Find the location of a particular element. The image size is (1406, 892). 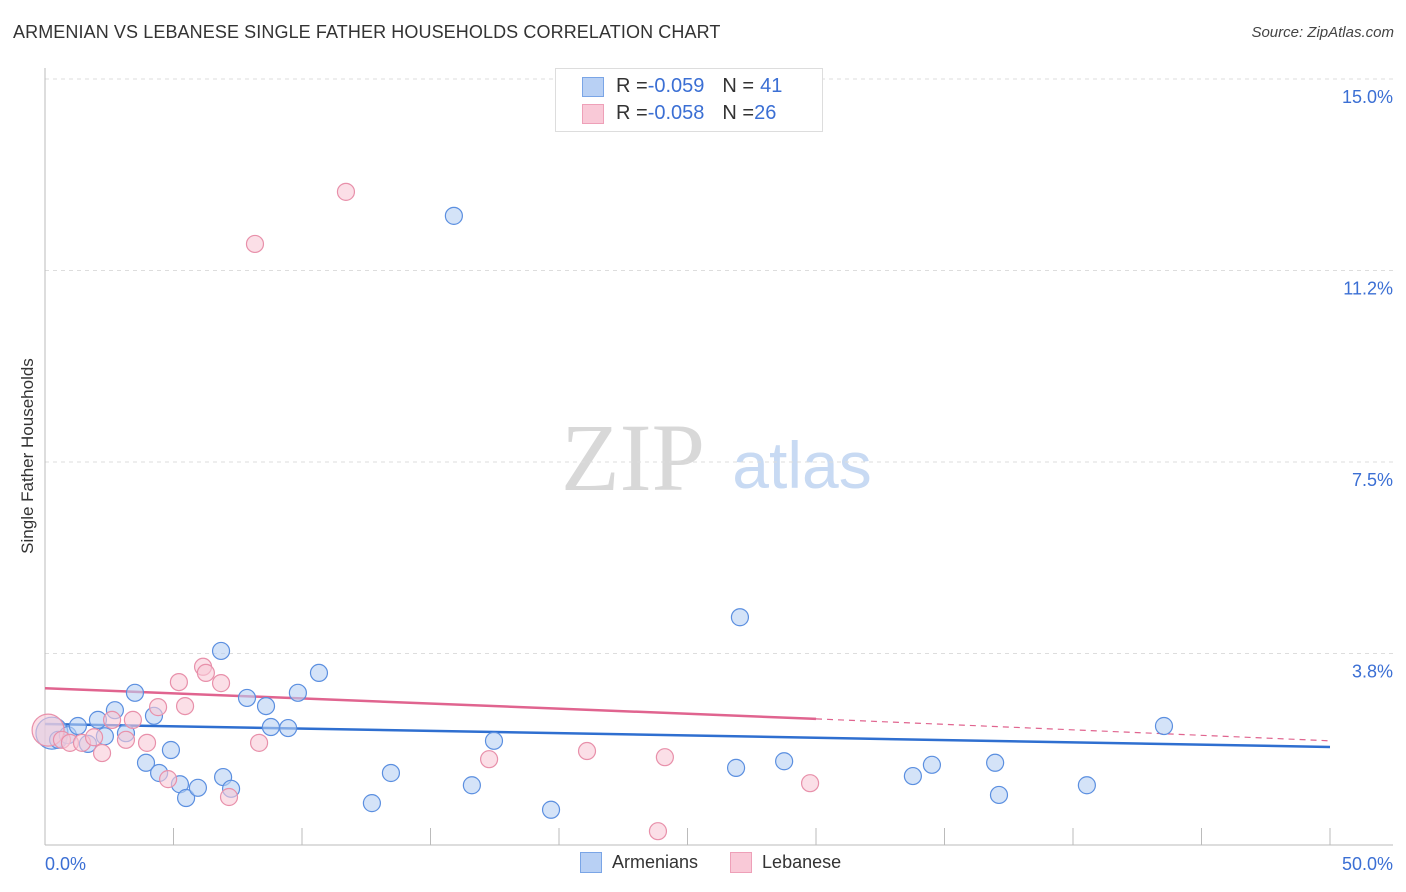

n-value: 41 is located at coordinates (771, 86).